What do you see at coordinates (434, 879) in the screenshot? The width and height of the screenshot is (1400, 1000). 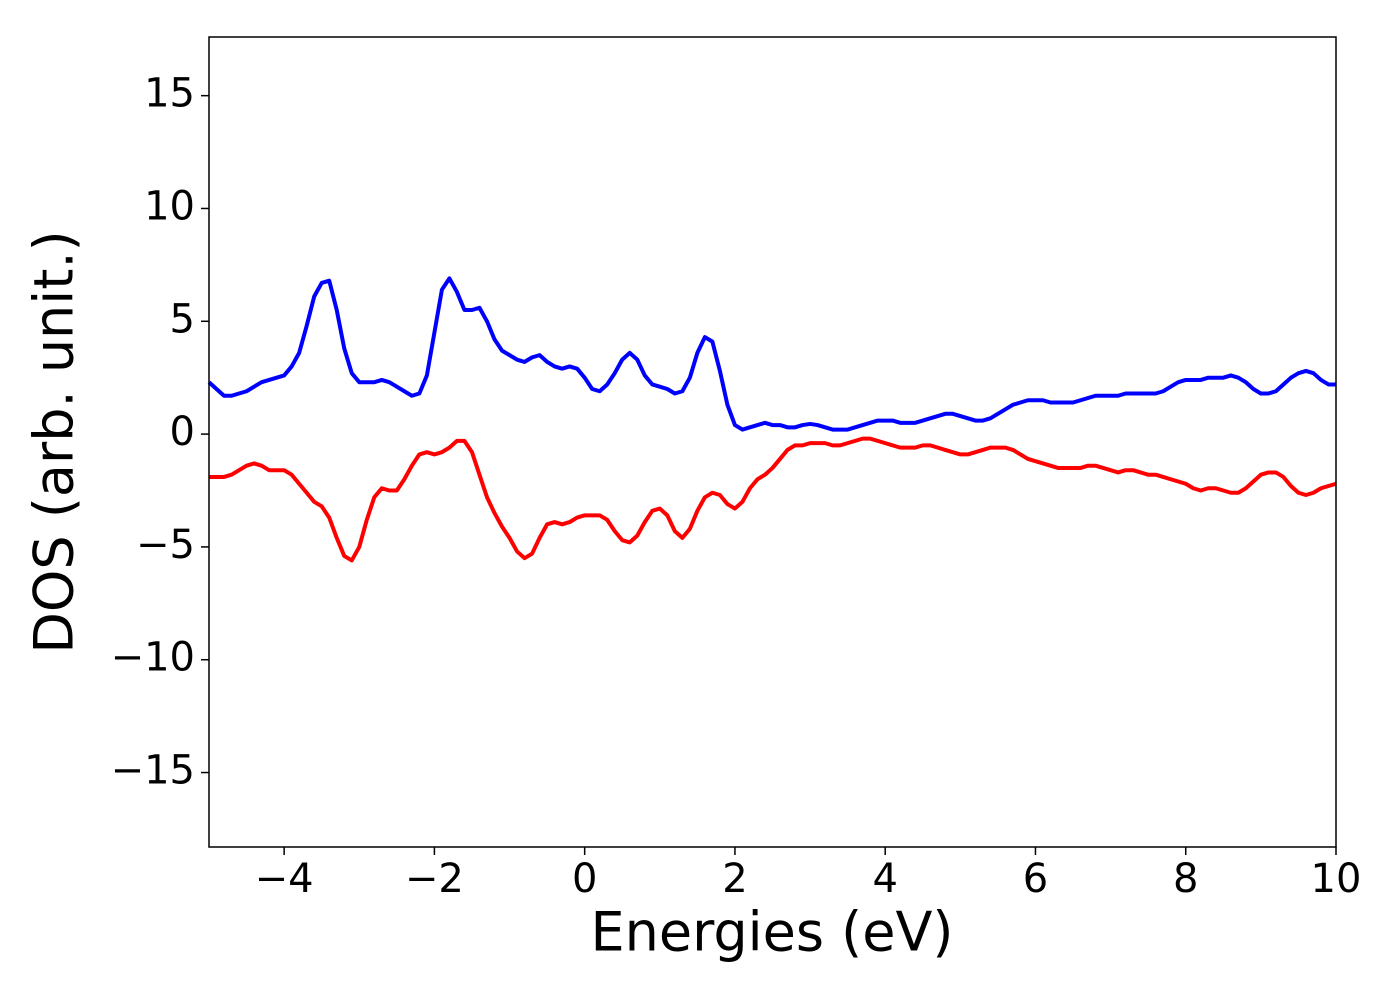 I see `x-tick-label: −2` at bounding box center [434, 879].